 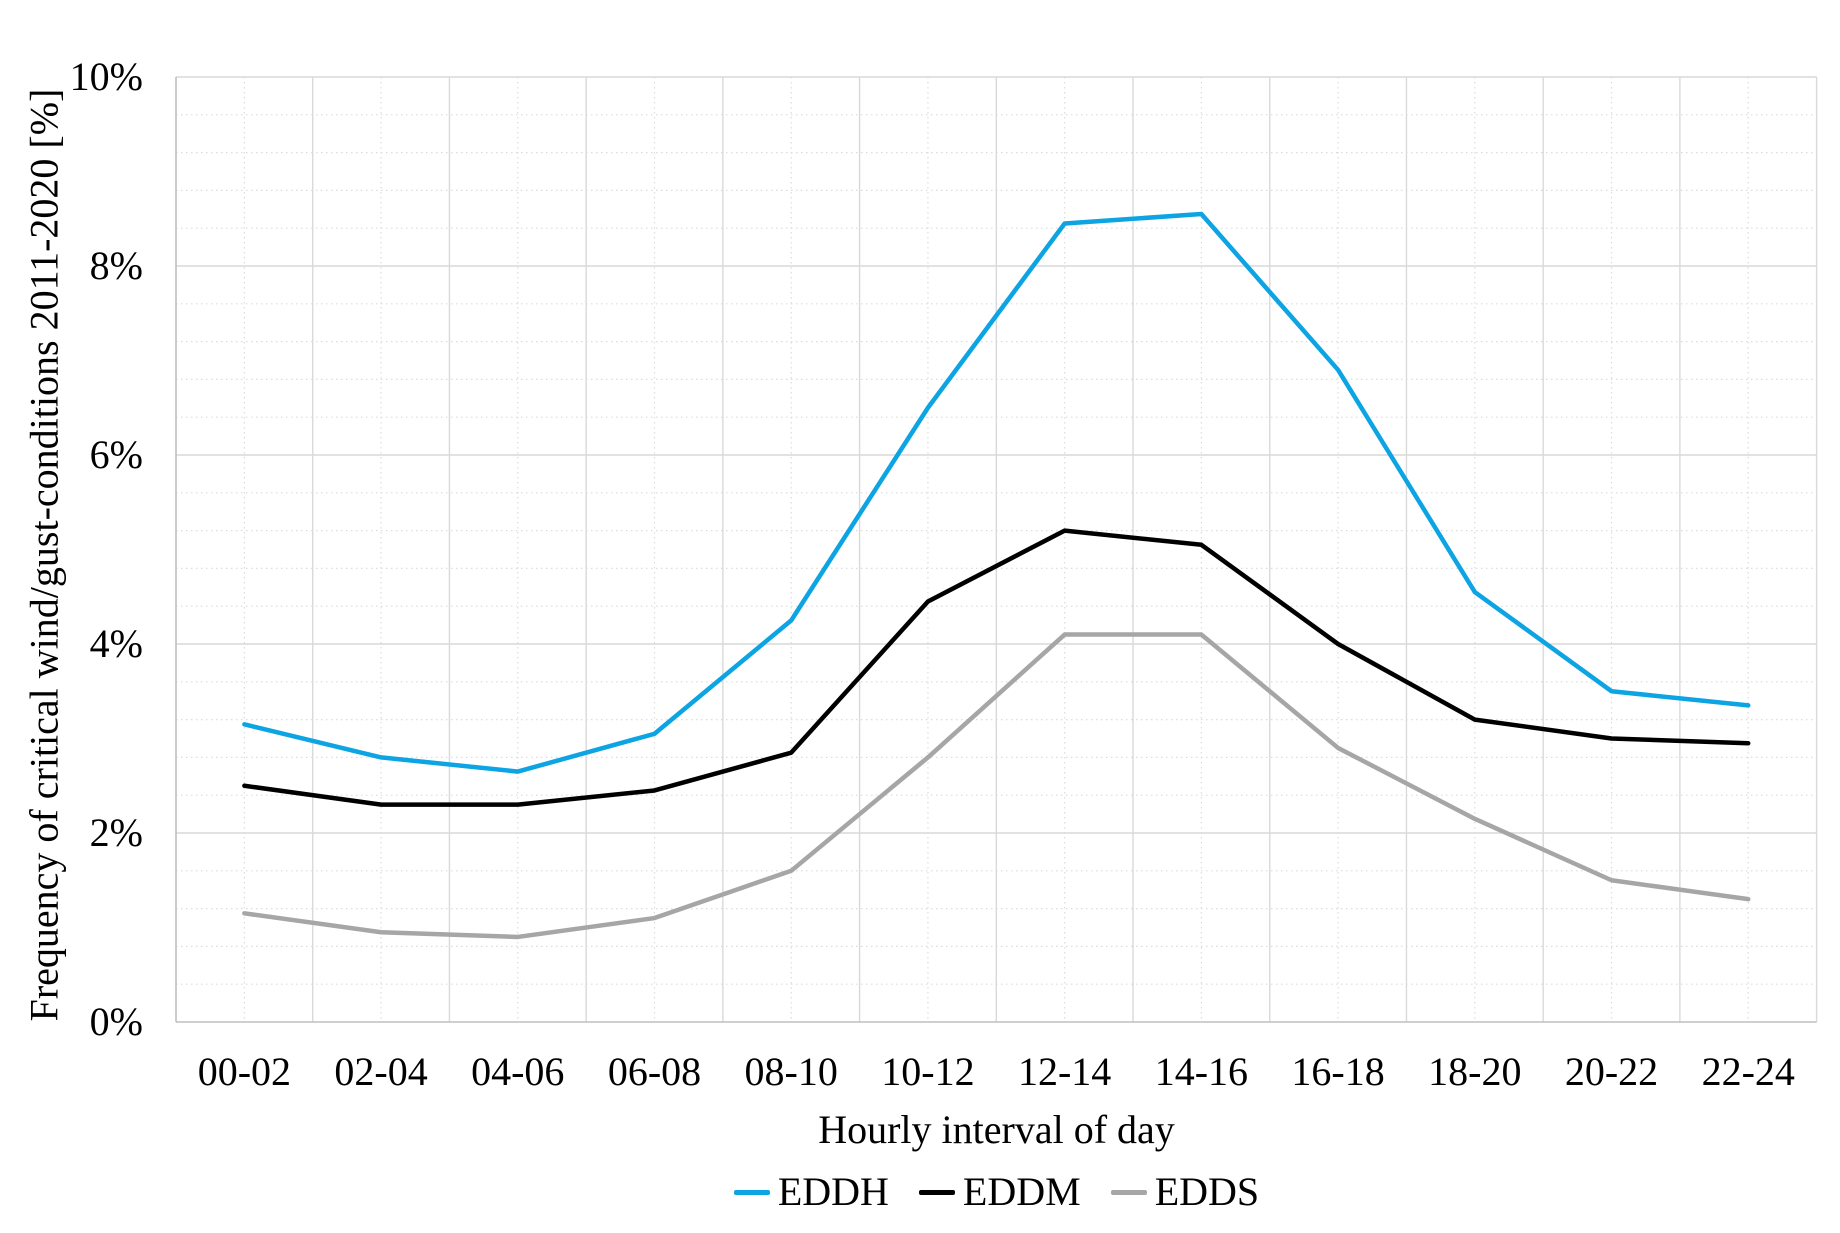 I want to click on legend-item-edds: EDDS, so click(x=1185, y=1191).